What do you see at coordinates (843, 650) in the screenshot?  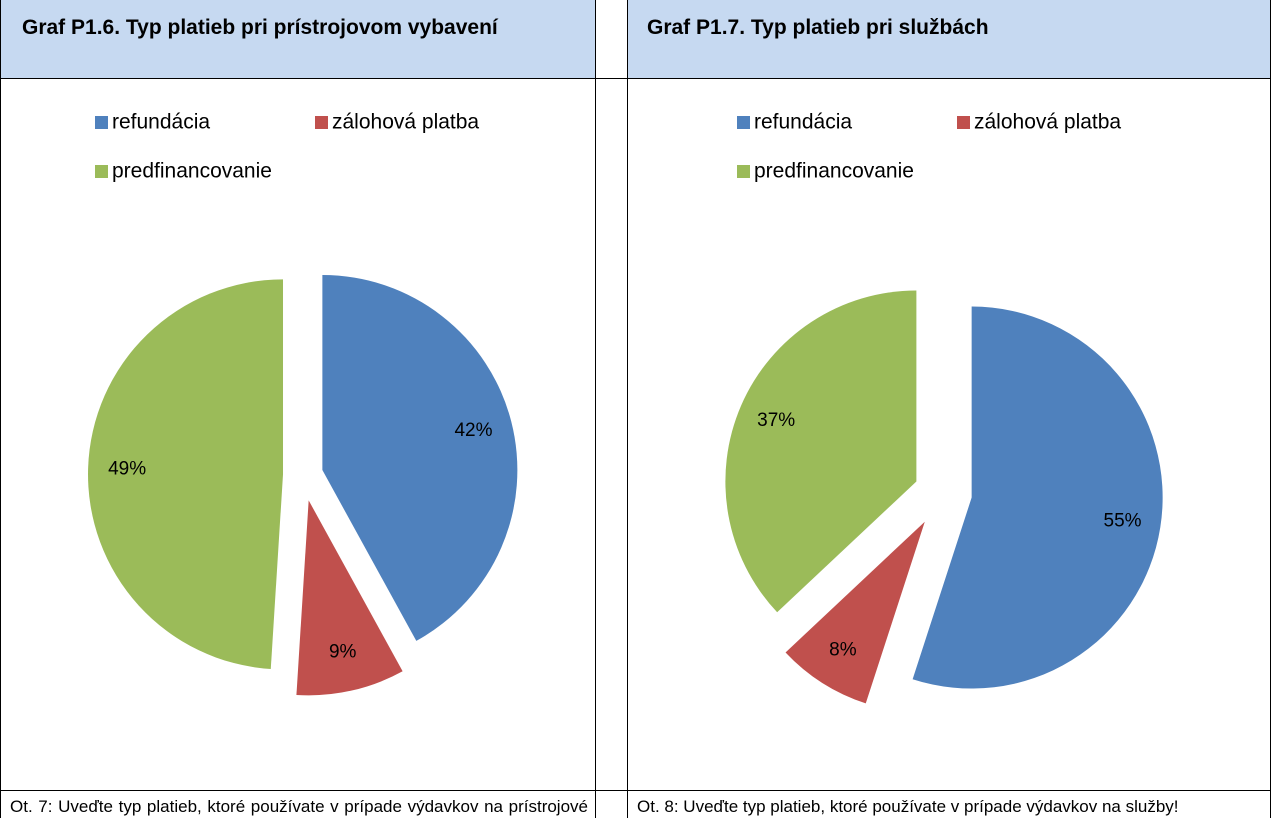 I see `data-label: 8%` at bounding box center [843, 650].